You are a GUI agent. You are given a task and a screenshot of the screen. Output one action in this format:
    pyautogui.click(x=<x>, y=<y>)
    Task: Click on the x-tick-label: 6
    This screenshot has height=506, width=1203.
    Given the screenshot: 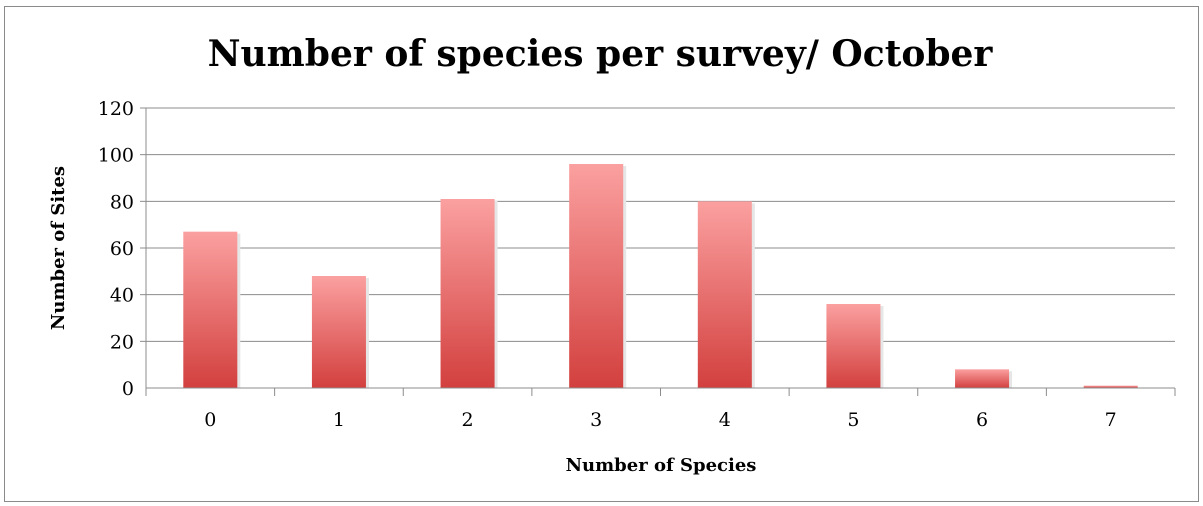 What is the action you would take?
    pyautogui.click(x=982, y=420)
    